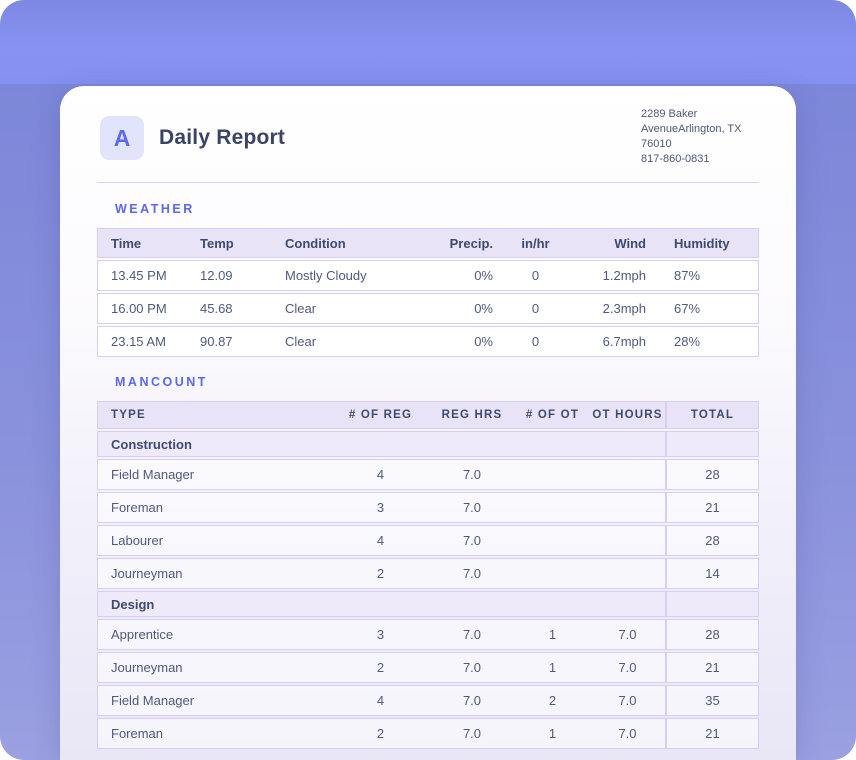  What do you see at coordinates (712, 604) in the screenshot?
I see `group-total-cell` at bounding box center [712, 604].